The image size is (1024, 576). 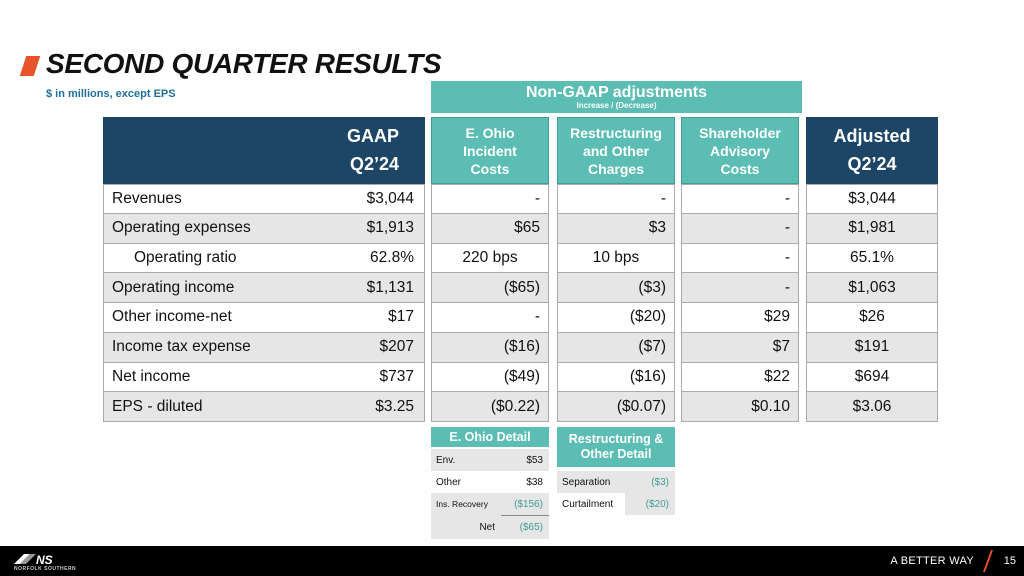 I want to click on detail-value: ($3), so click(x=650, y=482).